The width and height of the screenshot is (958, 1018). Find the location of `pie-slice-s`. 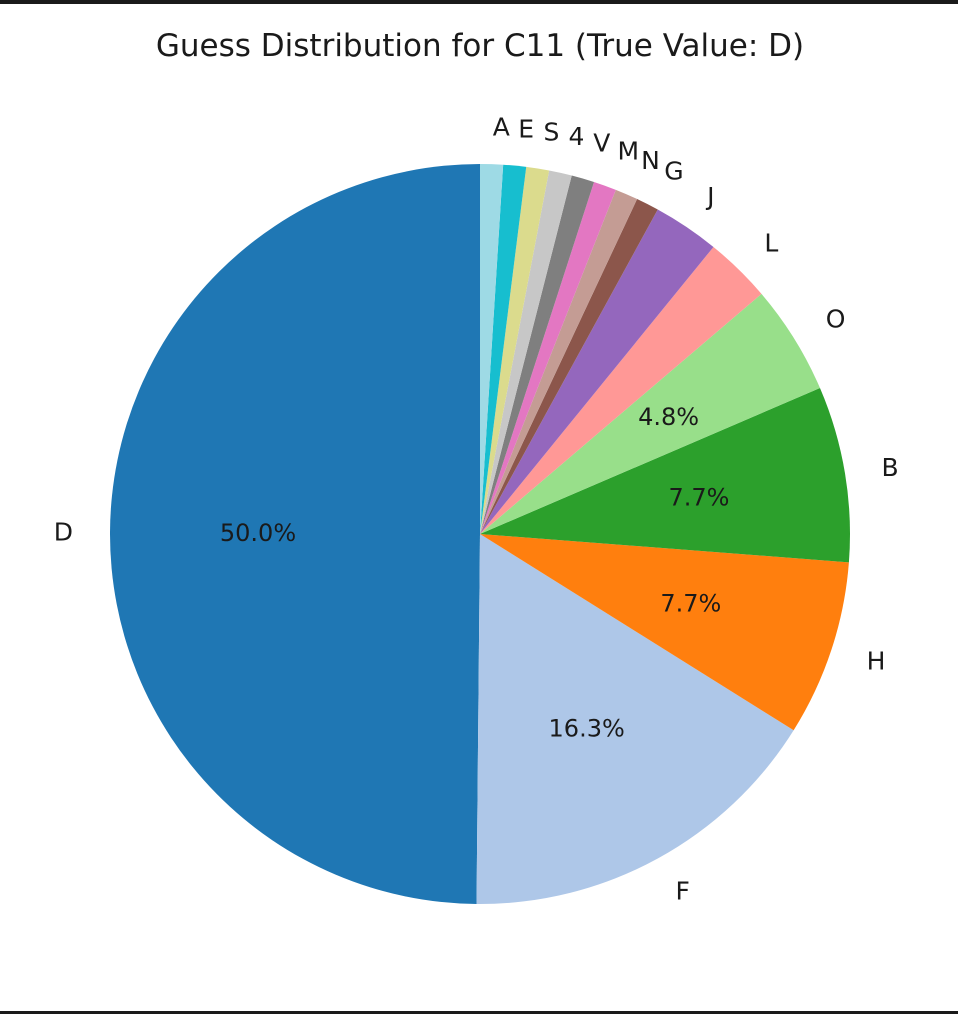

pie-slice-s is located at coordinates (515, 350).